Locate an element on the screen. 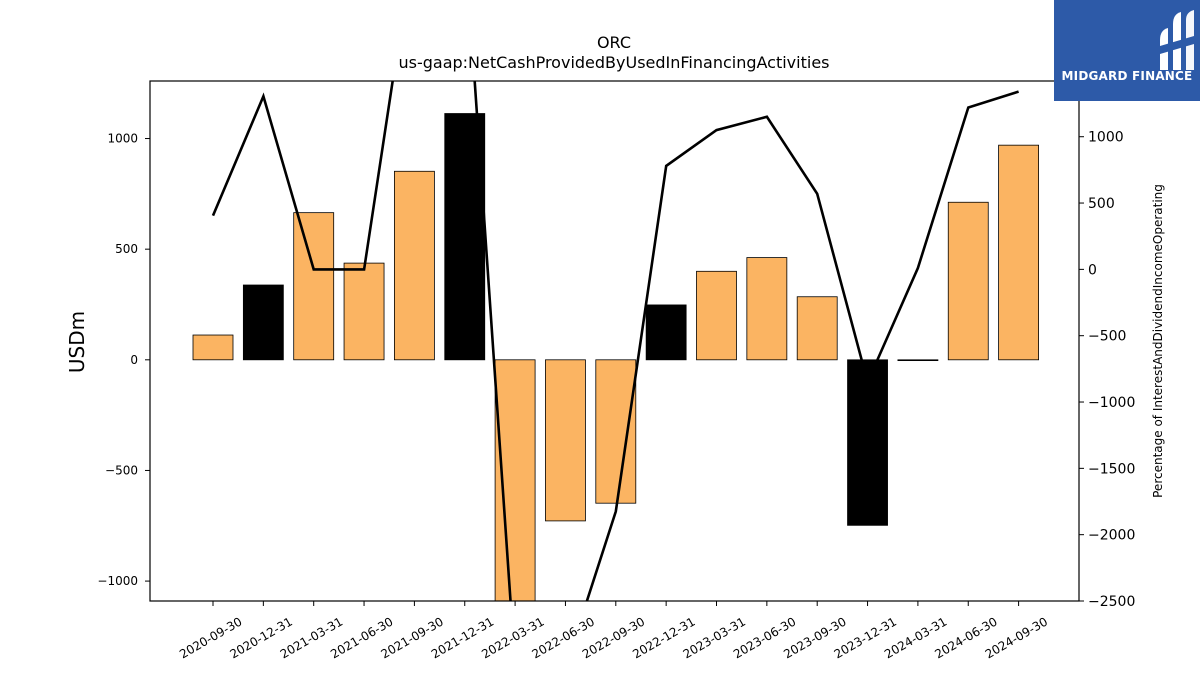 Image resolution: width=1200 pixels, height=675 pixels. left-axis-ticks: −1000 −500 0 500 1000 is located at coordinates (123, 360).